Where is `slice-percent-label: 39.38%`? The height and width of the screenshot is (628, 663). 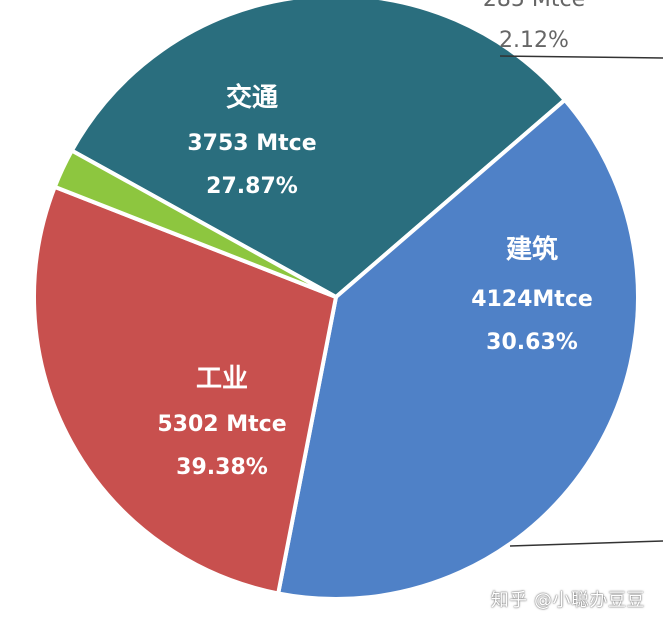 slice-percent-label: 39.38% is located at coordinates (222, 467).